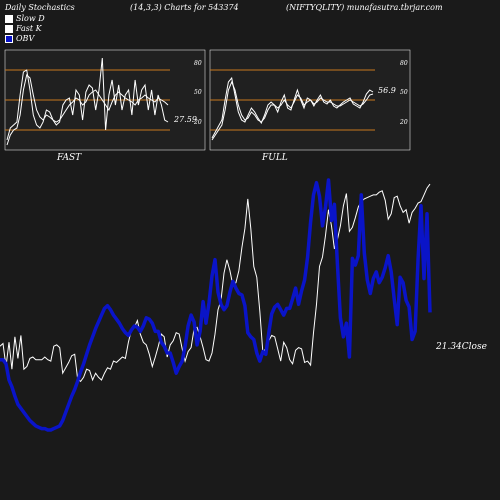 This screenshot has width=500, height=500. I want to click on legend-slow-d: Slow D, so click(25, 18).